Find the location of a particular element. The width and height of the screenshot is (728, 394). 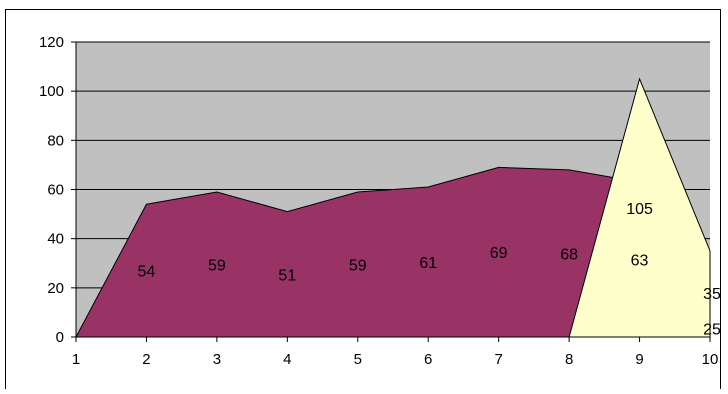

data-label: 25 is located at coordinates (712, 329).